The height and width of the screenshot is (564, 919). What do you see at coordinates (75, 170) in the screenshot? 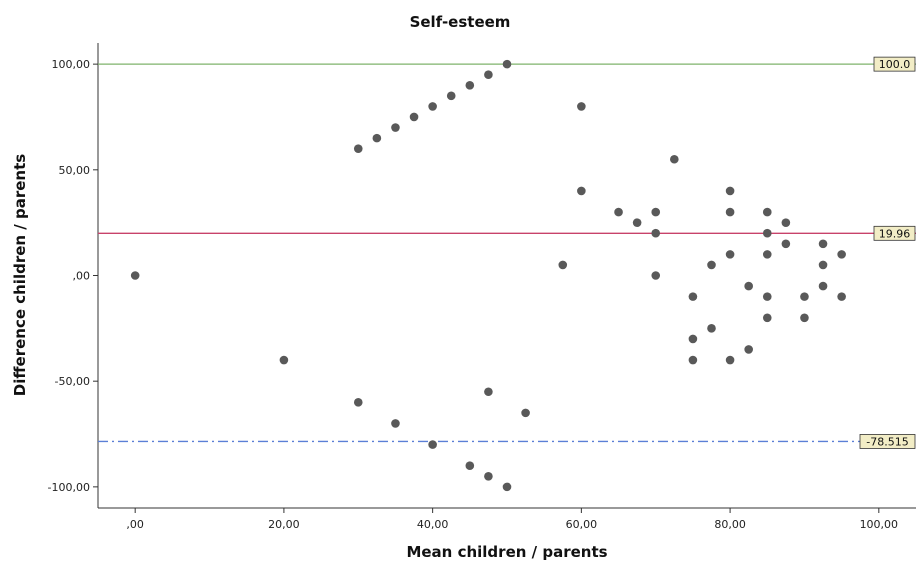
I see `y-tick-label: 50,00` at bounding box center [75, 170].